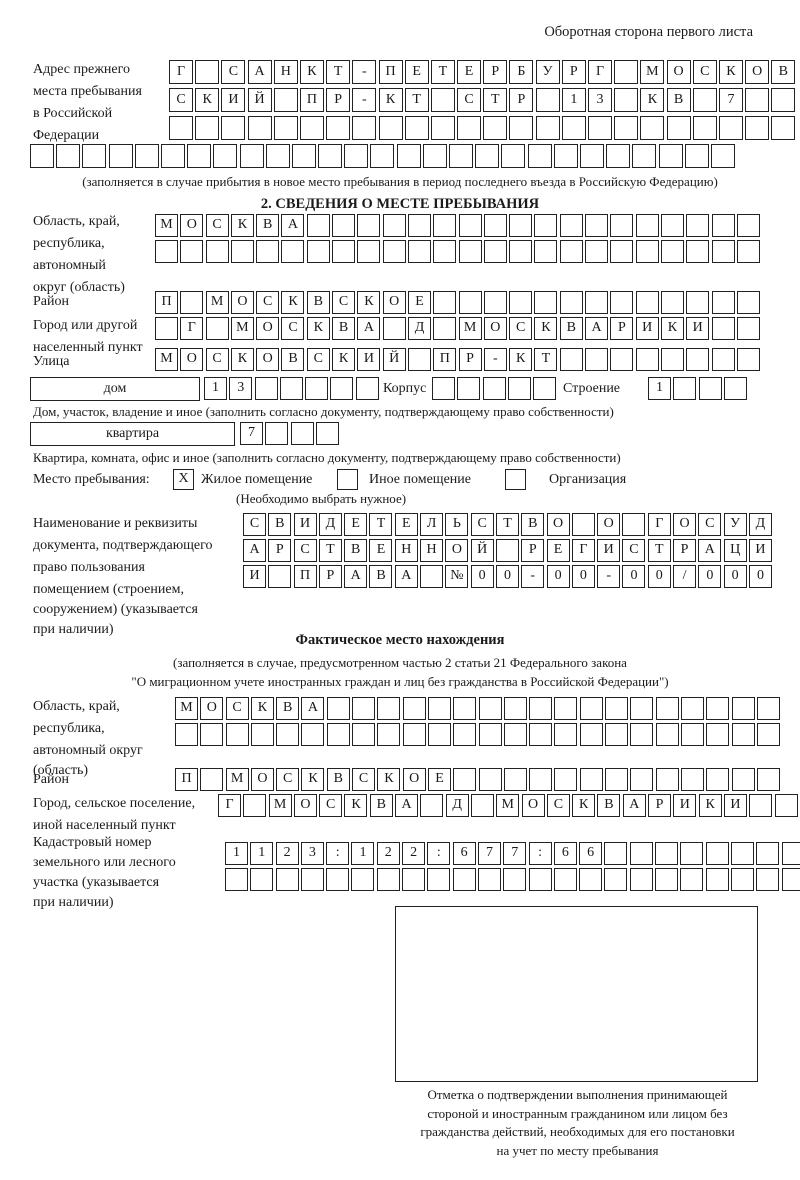 The image size is (800, 1180). Describe the element at coordinates (521, 72) in the screenshot. I see `char-cell: Б` at that location.